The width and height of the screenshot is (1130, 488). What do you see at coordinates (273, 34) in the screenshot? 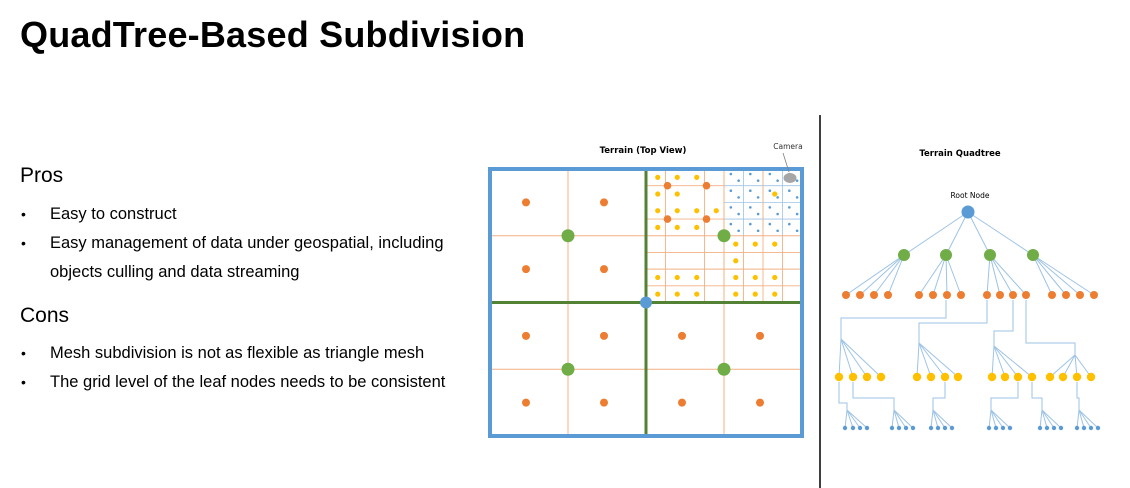
I see `slide-title: QuadTree-Based Subdivision` at bounding box center [273, 34].